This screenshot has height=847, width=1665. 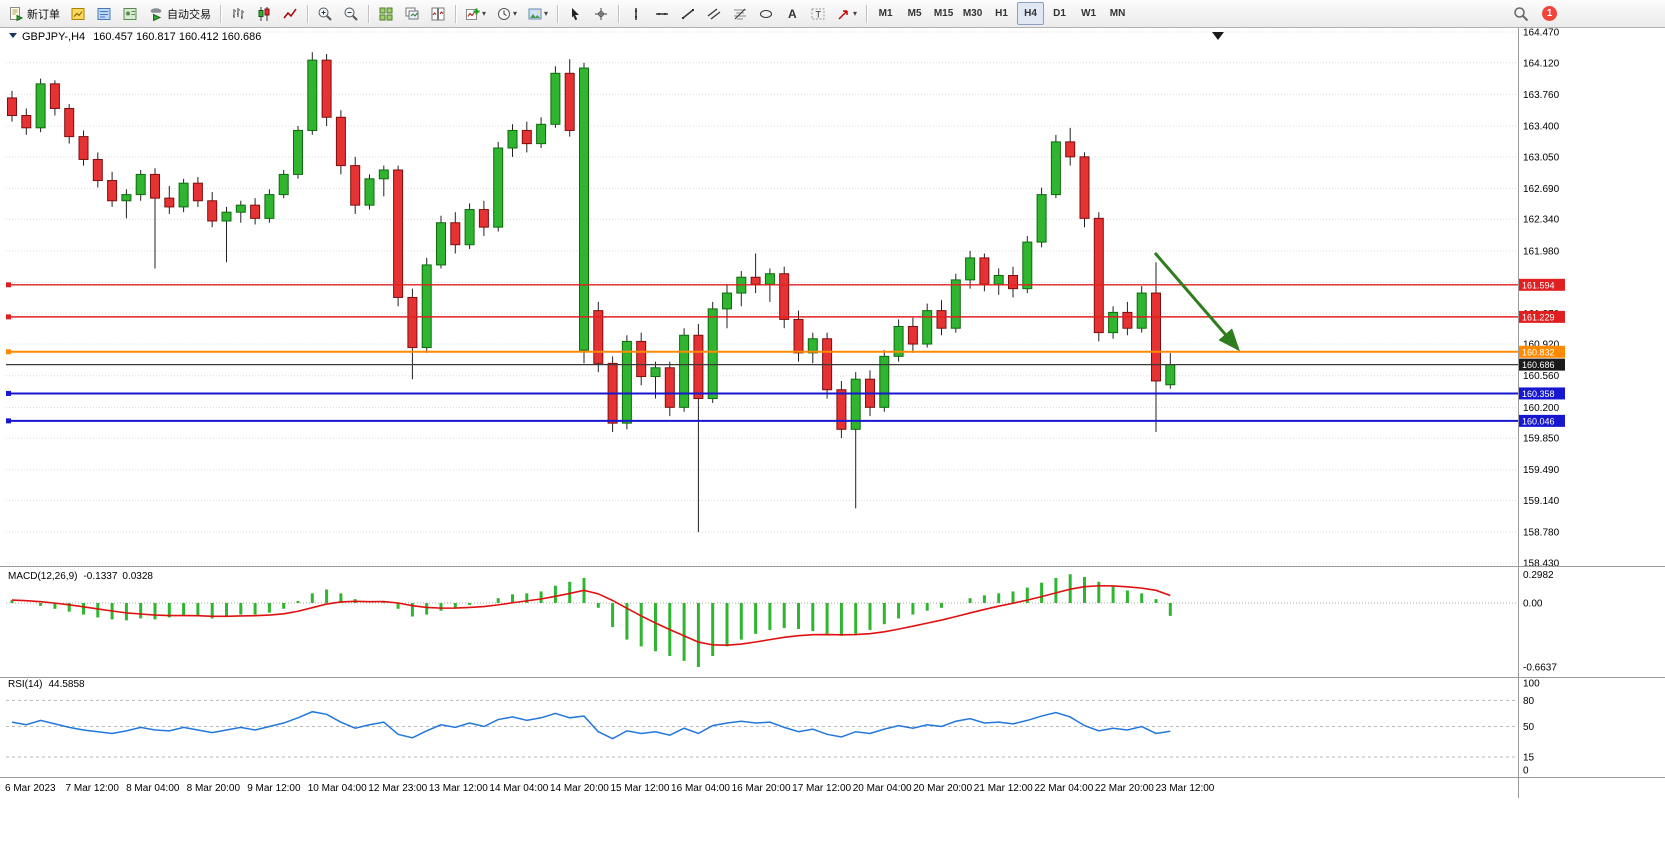 I want to click on tile-vertical-button, so click(x=438, y=13).